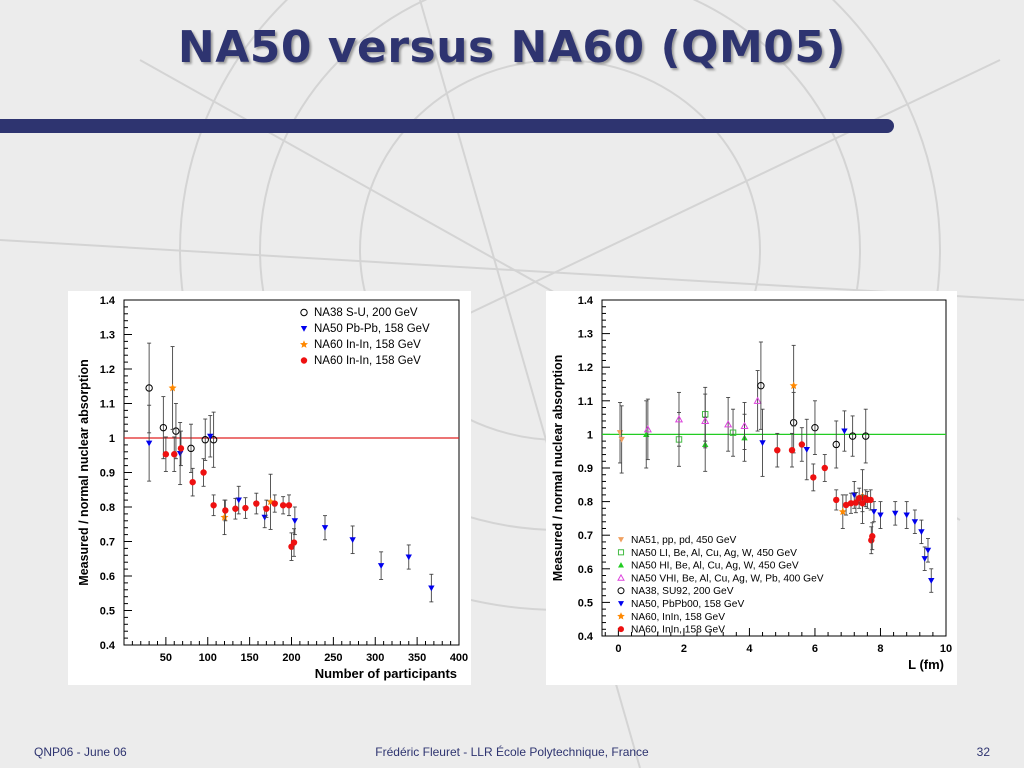  Describe the element at coordinates (417, 658) in the screenshot. I see `x-tick-label: 350` at that location.